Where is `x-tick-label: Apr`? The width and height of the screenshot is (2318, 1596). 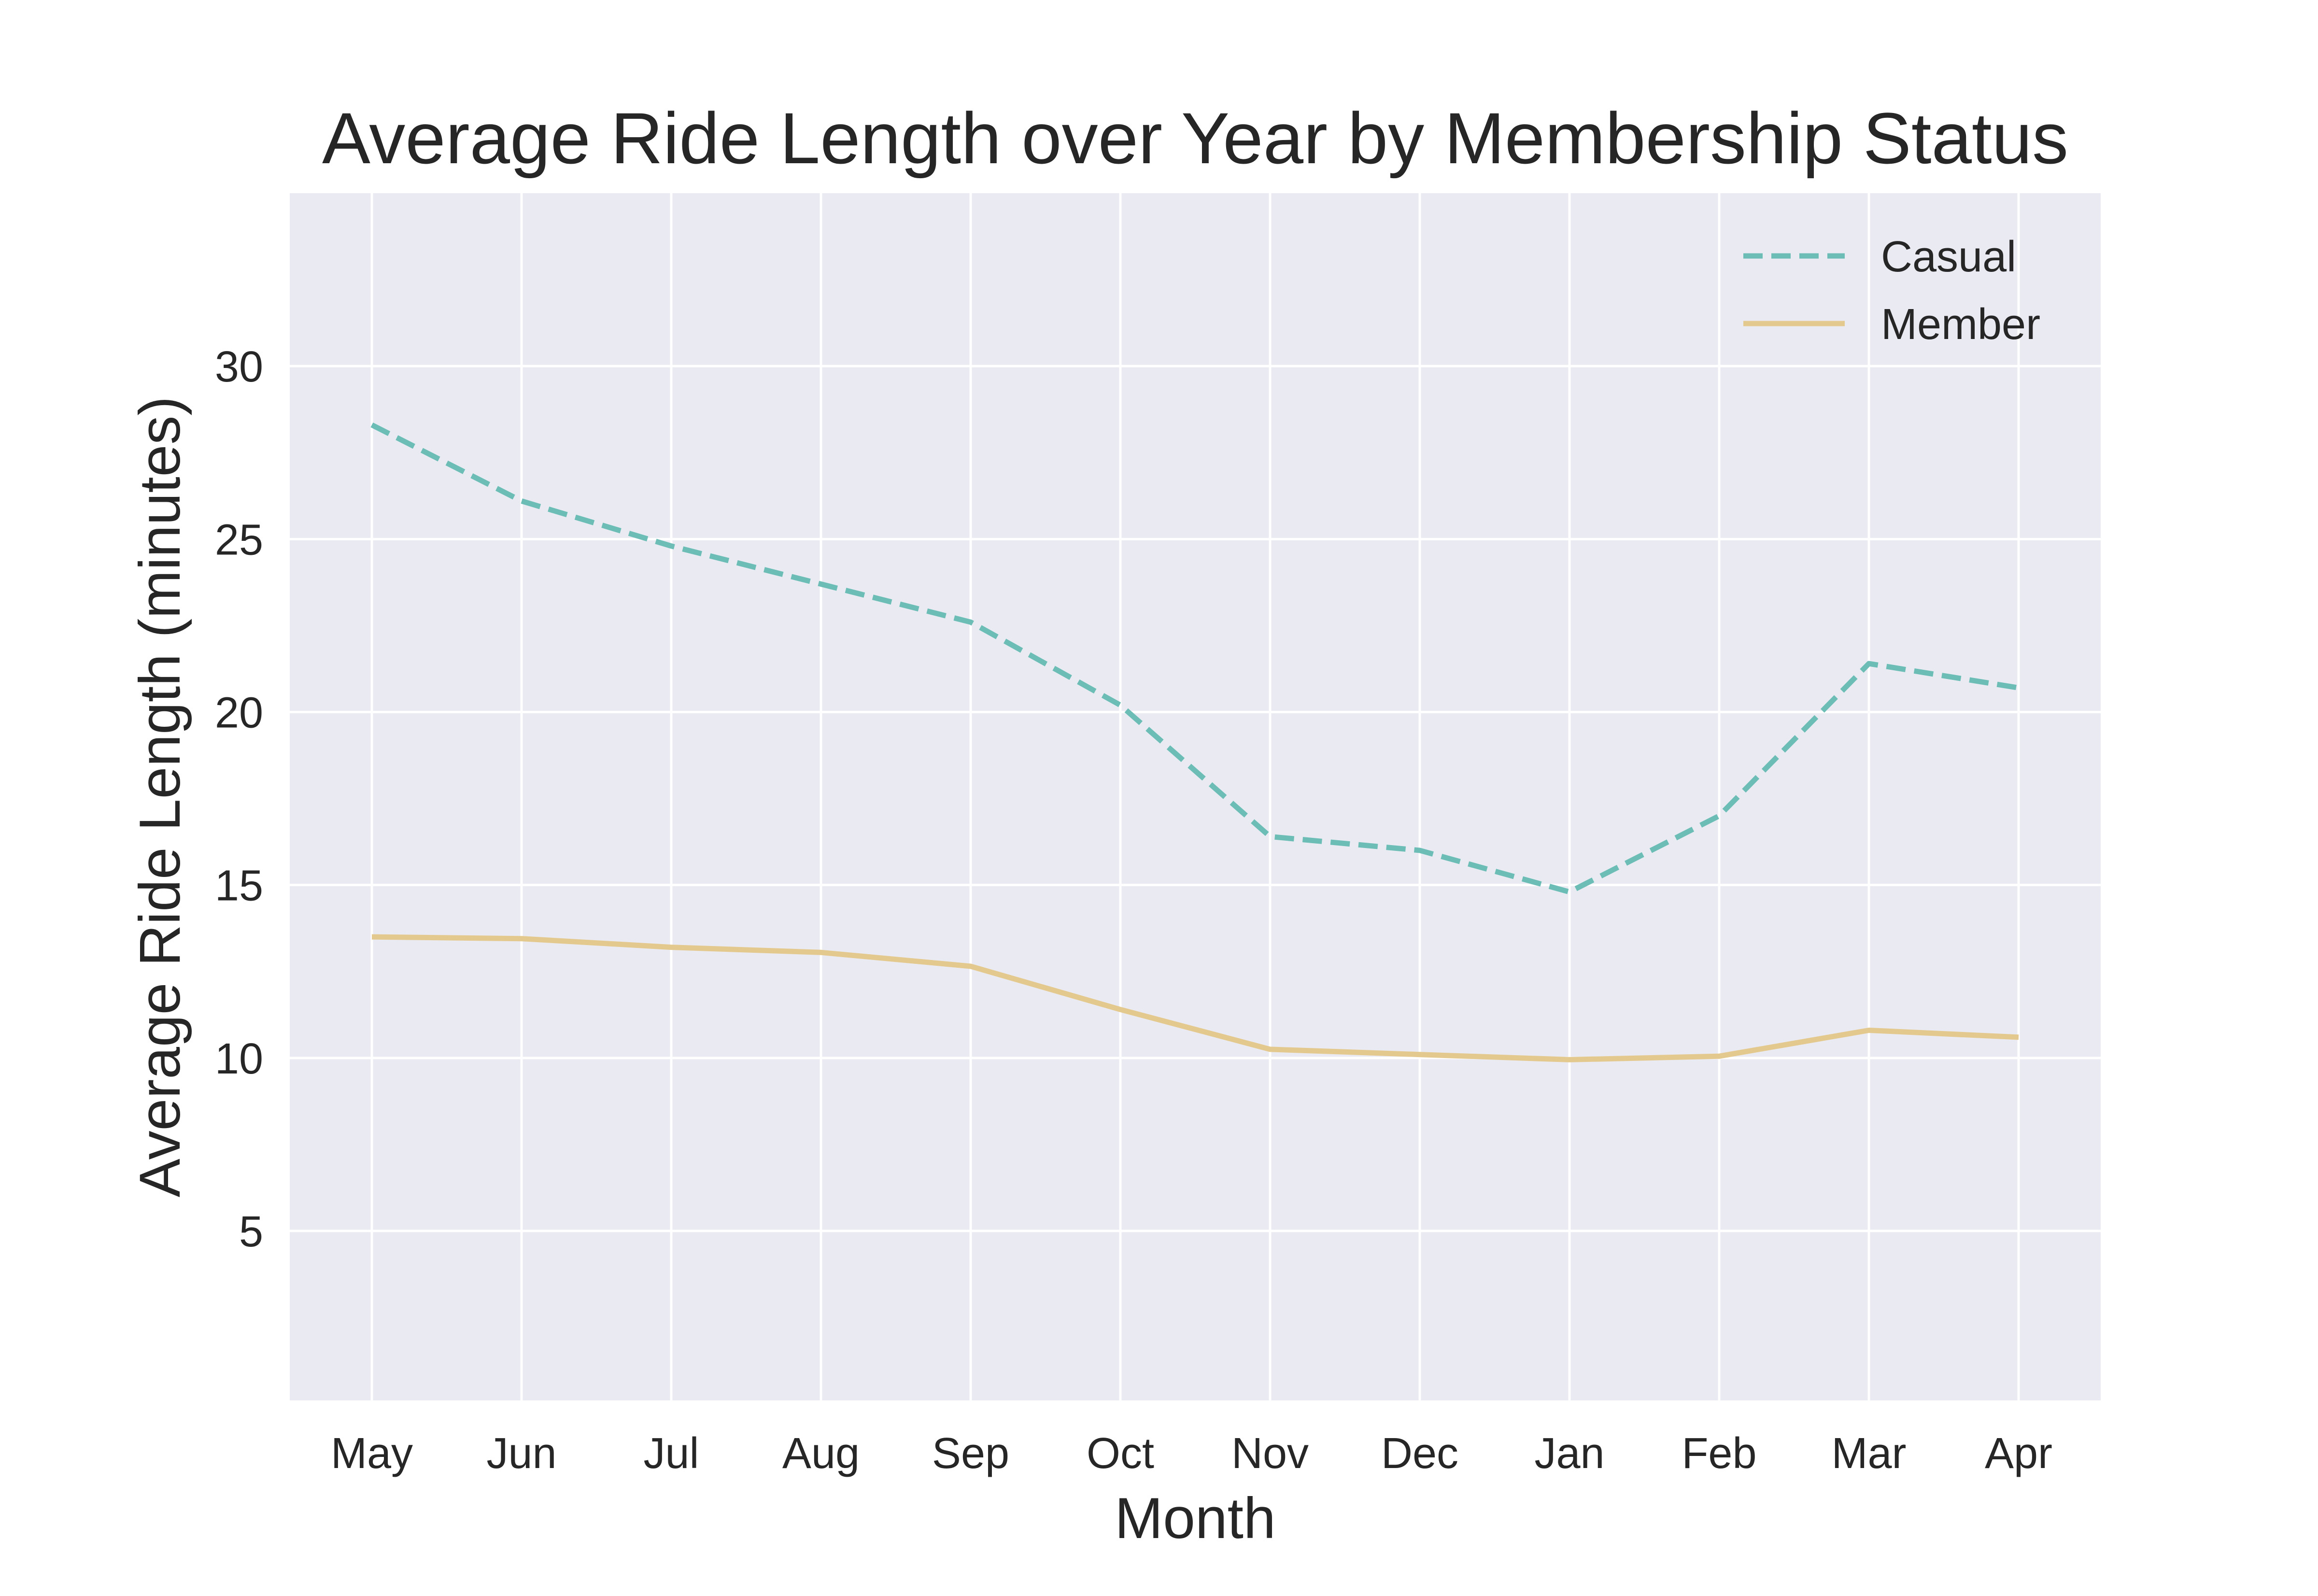
x-tick-label: Apr is located at coordinates (2018, 1453).